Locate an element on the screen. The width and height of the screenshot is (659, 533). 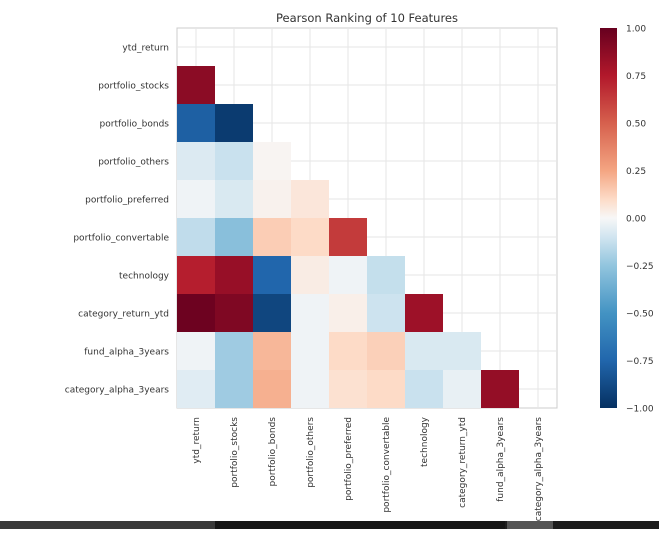
x-label-portfolio_stocks: portfolio_stocks is located at coordinates (235, 452).